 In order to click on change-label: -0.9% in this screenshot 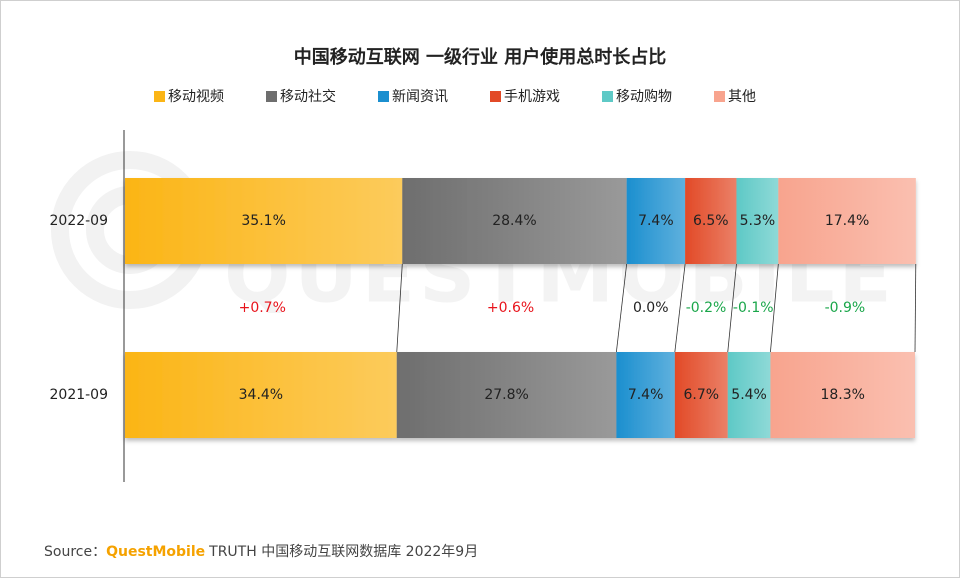, I will do `click(845, 308)`.